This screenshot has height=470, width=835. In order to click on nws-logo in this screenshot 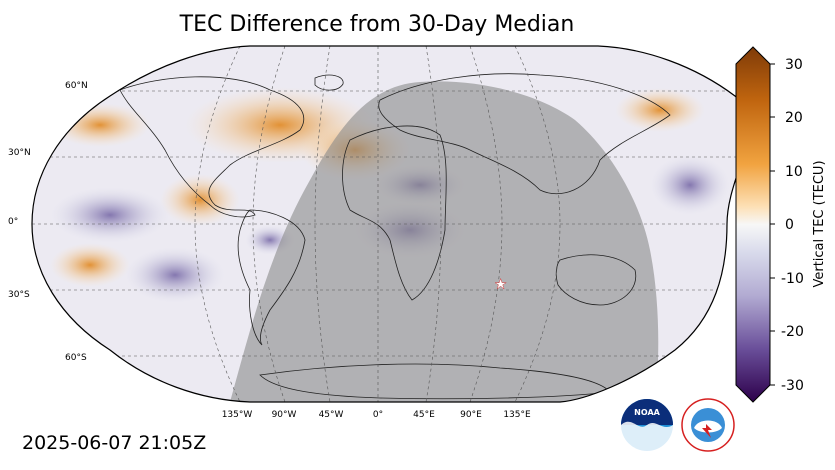, I will do `click(614, 364)`.